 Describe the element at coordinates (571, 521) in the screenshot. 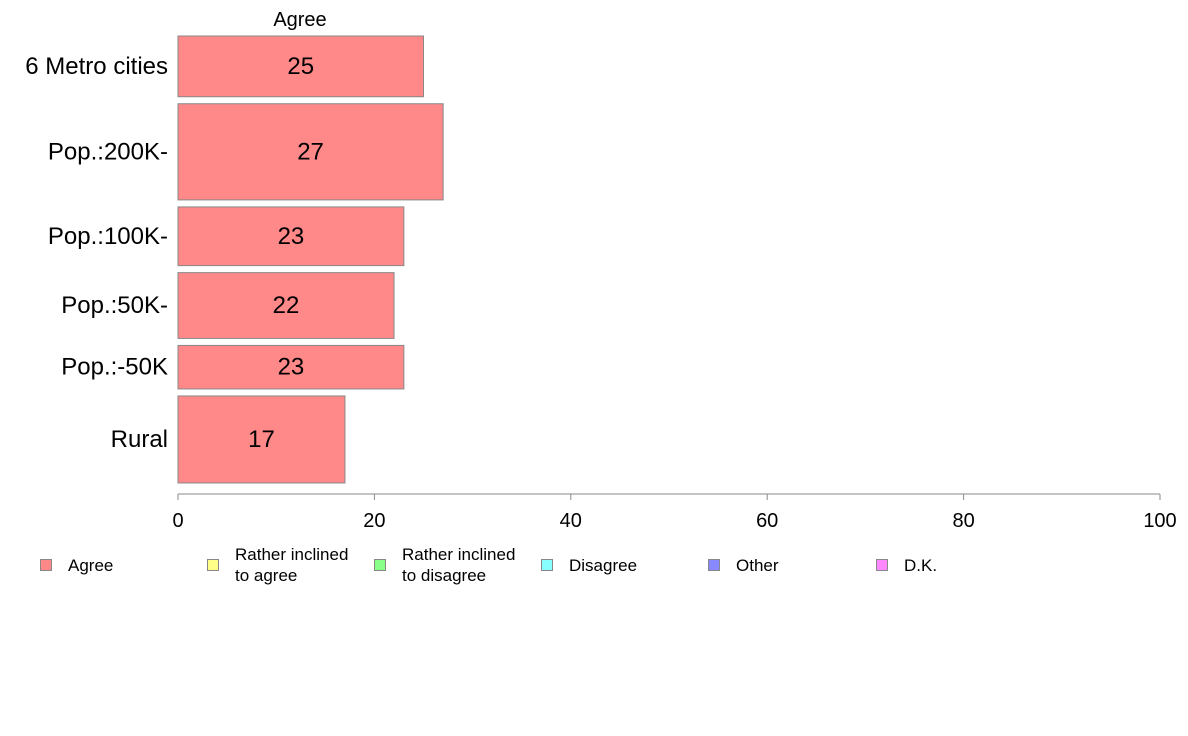

I see `x-tick-label-2: 40` at that location.